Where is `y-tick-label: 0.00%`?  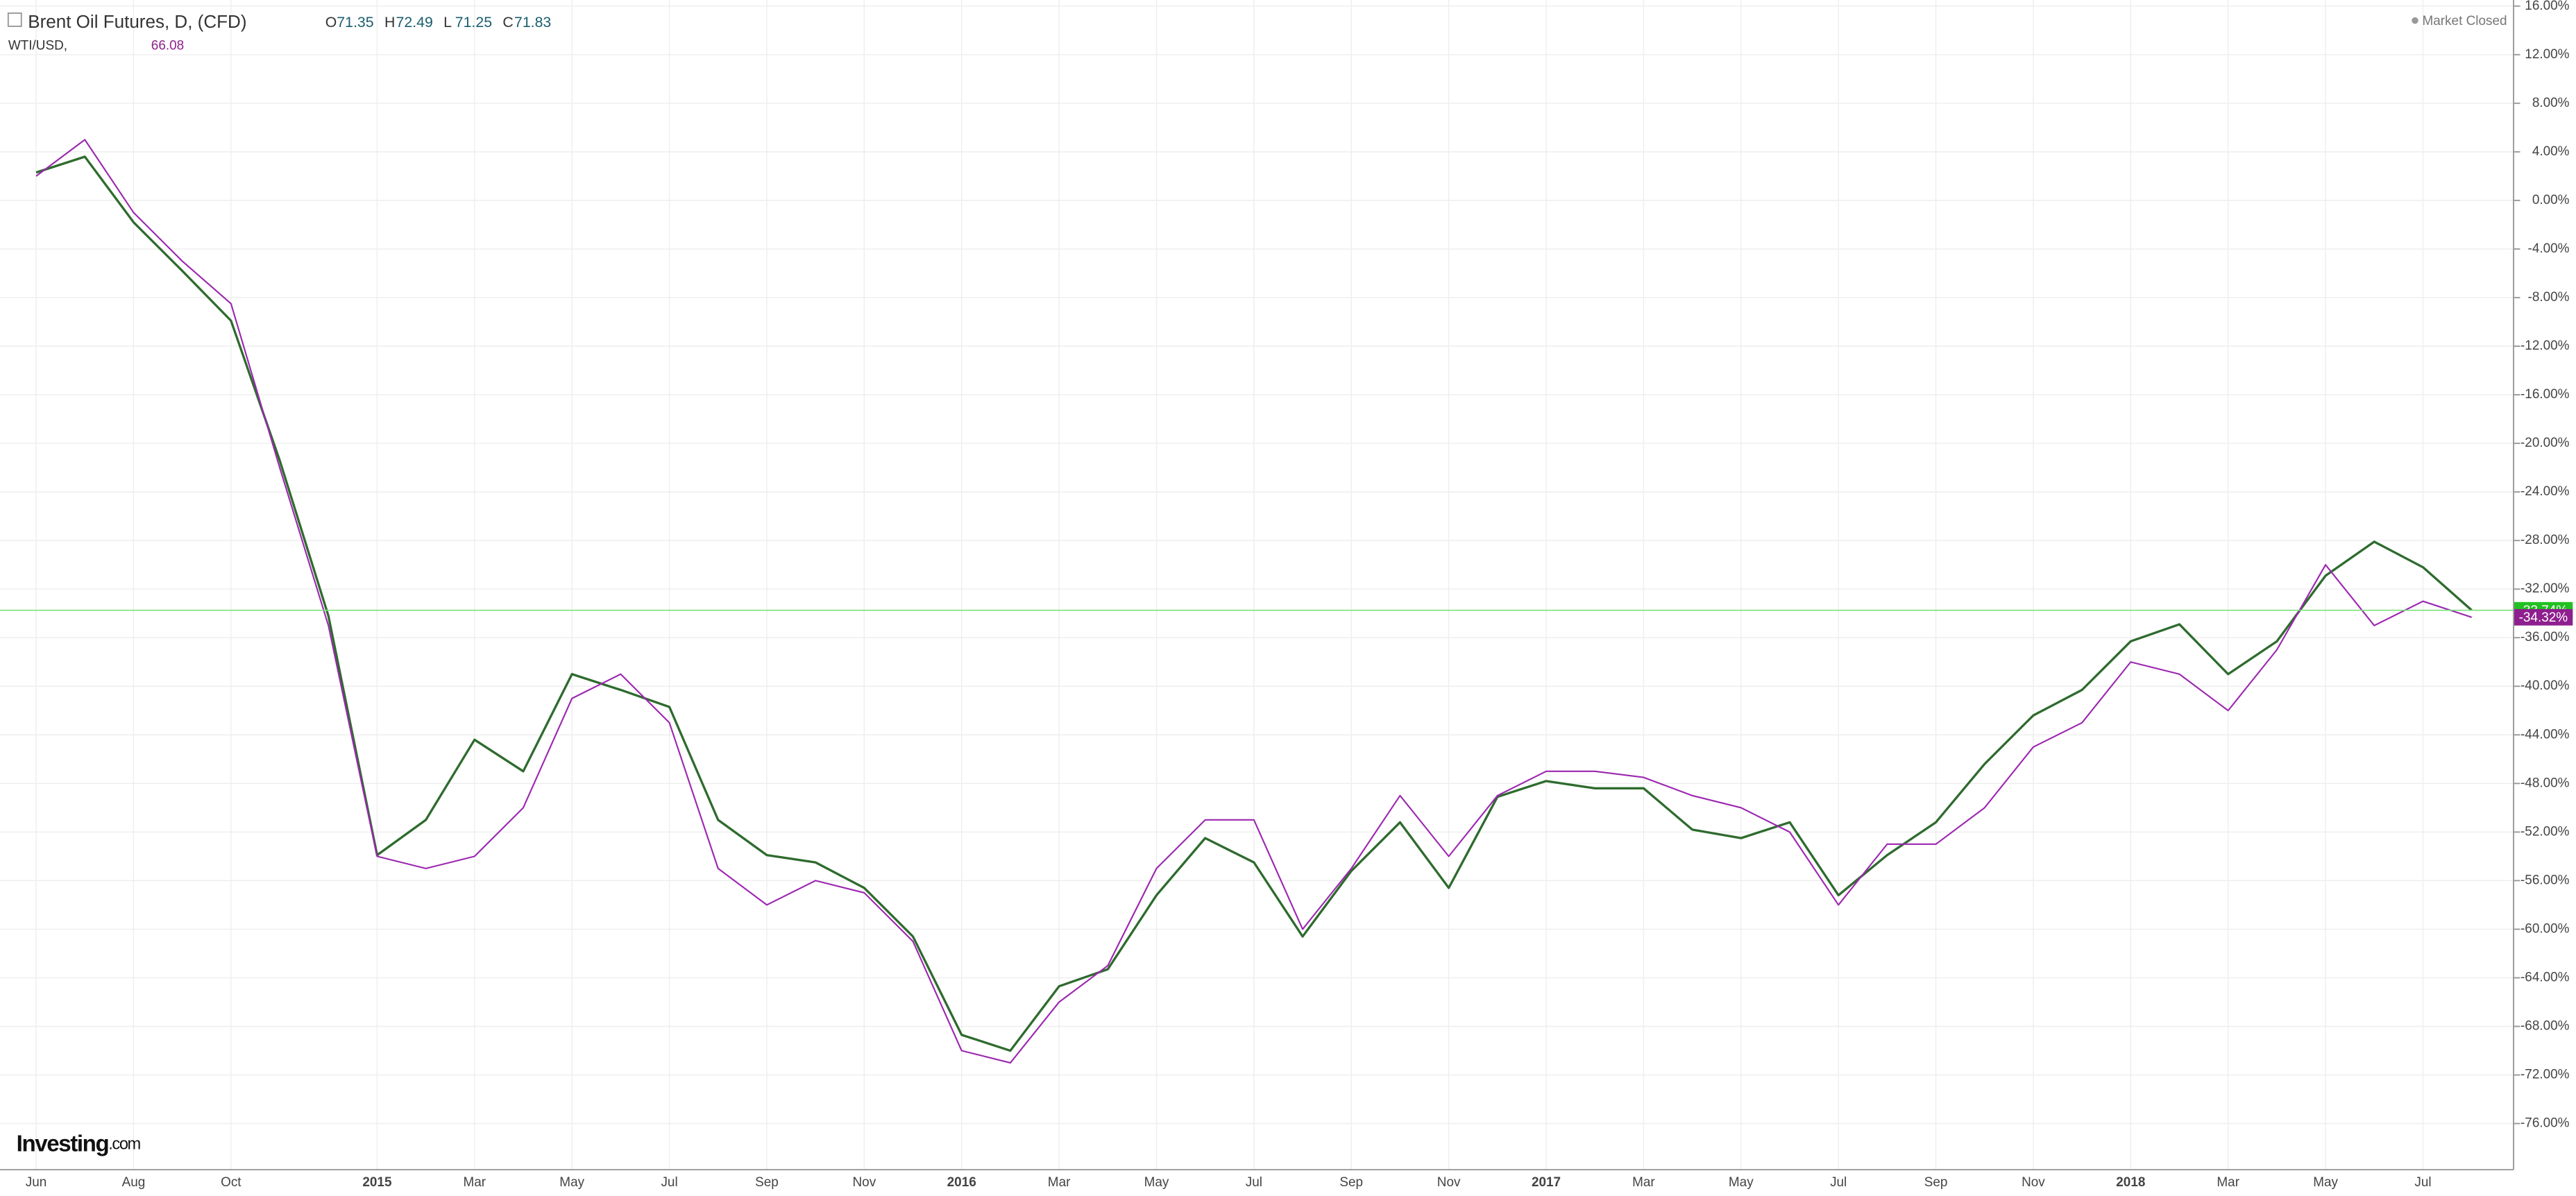
y-tick-label: 0.00% is located at coordinates (2551, 200).